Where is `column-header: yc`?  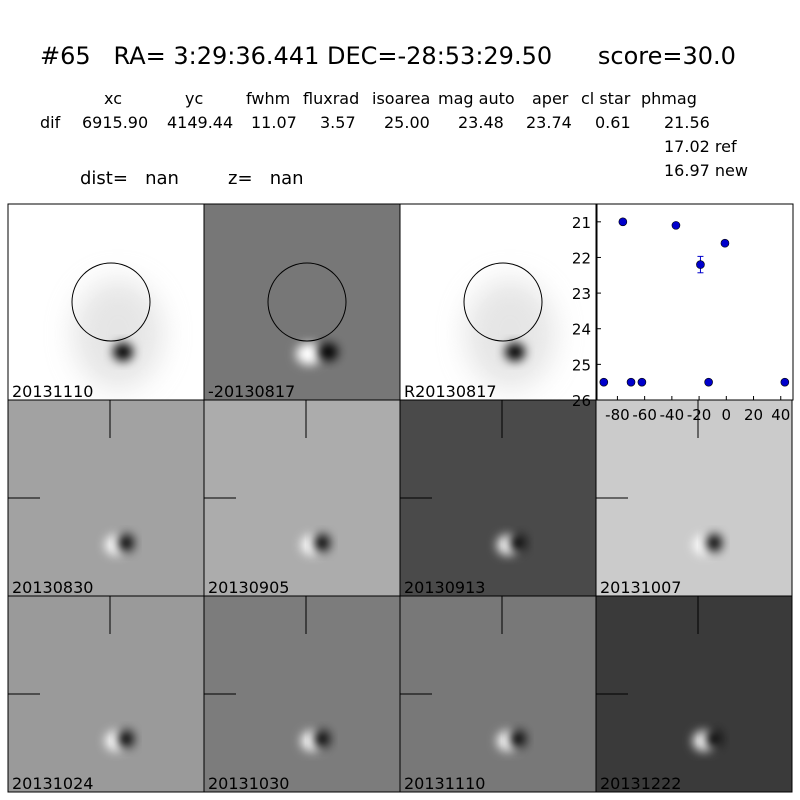 column-header: yc is located at coordinates (194, 98).